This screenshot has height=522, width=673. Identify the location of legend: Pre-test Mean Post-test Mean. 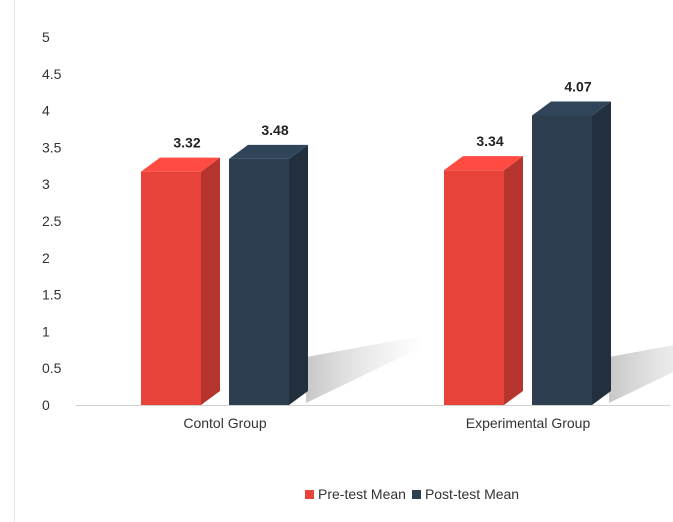
(415, 494).